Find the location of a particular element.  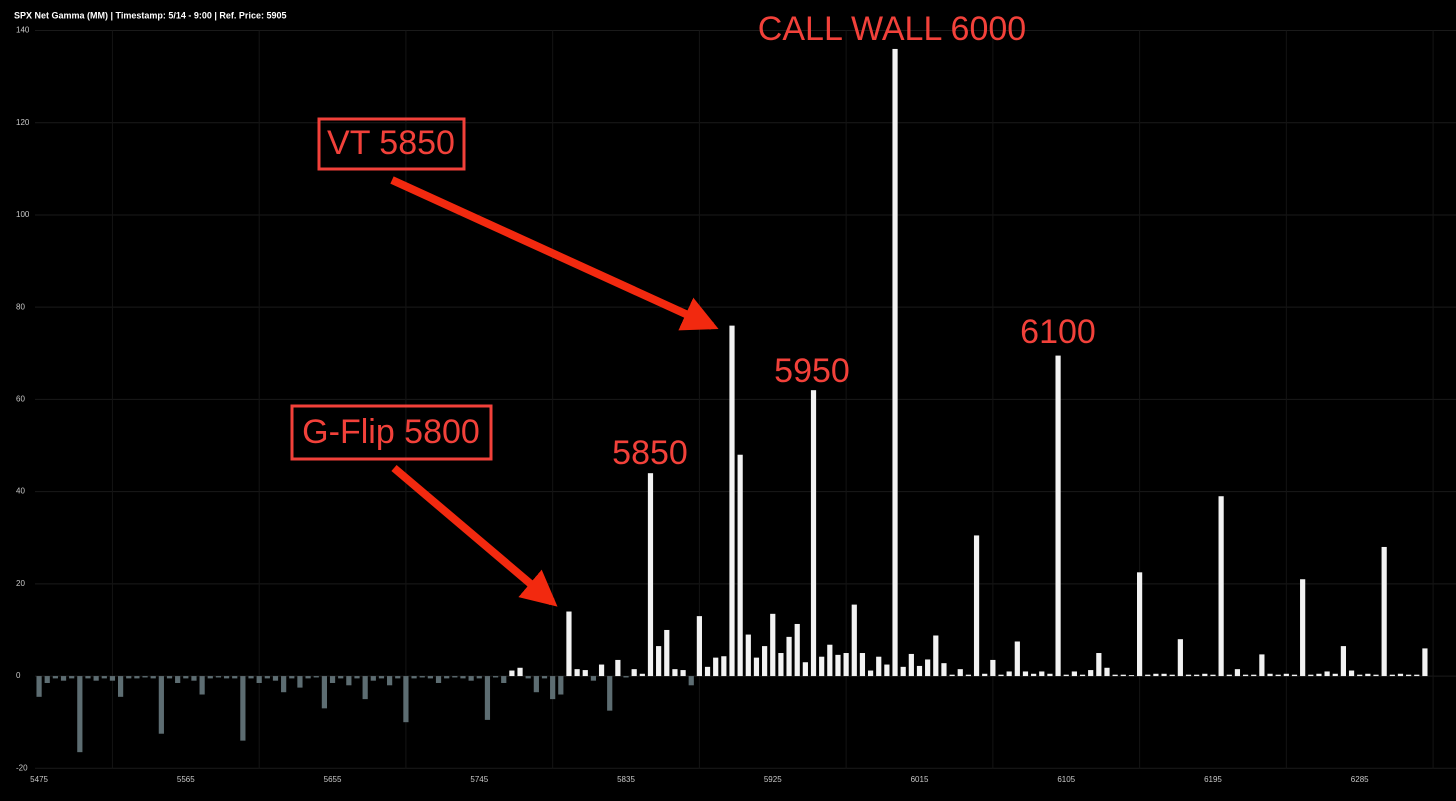

y-tick-label: 40 is located at coordinates (20, 491).